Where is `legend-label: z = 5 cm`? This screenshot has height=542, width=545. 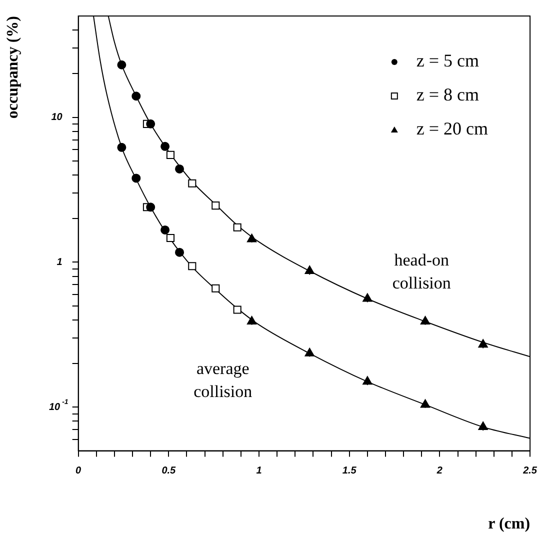
legend-label: z = 5 cm is located at coordinates (448, 60).